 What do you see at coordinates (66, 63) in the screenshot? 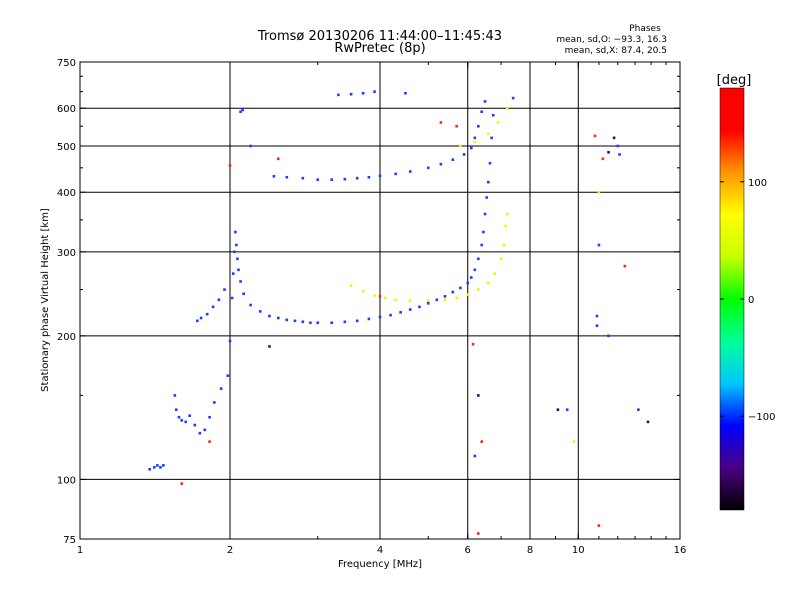
I see `y-tick-label: 750` at bounding box center [66, 63].